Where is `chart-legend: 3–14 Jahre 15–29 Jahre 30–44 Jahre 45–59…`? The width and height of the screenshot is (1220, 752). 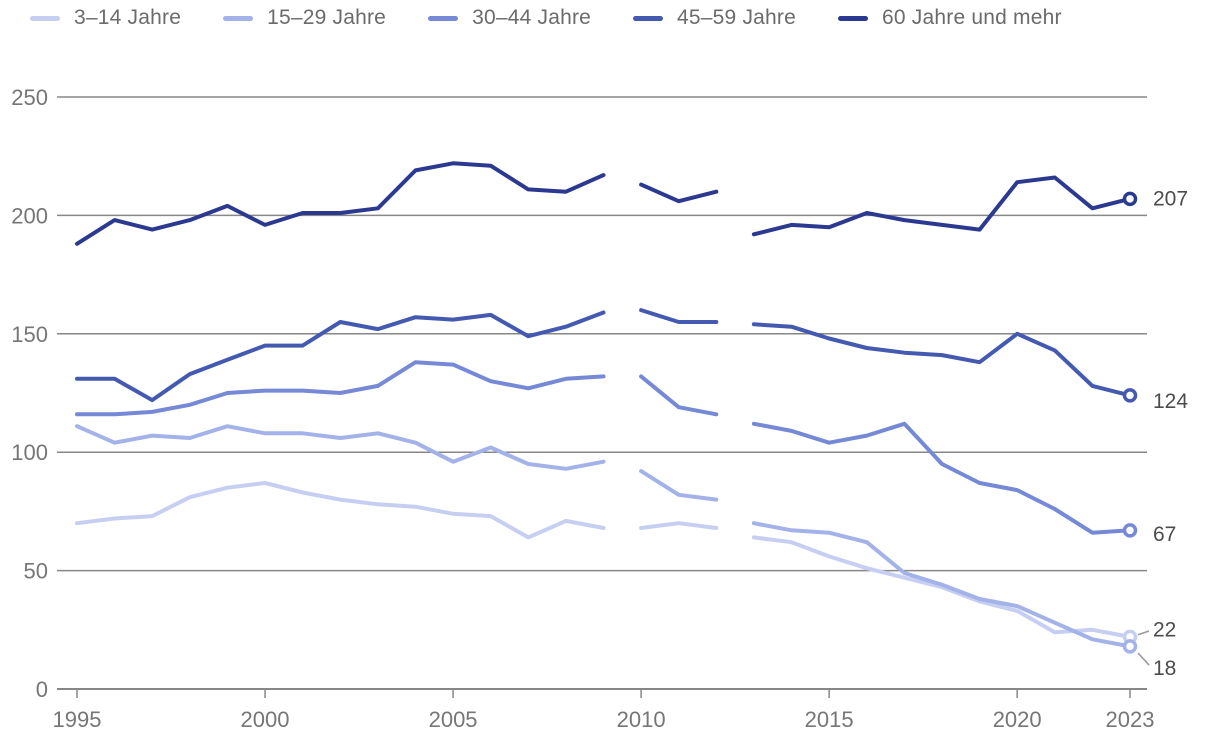
chart-legend: 3–14 Jahre 15–29 Jahre 30–44 Jahre 45–59… is located at coordinates (546, 18).